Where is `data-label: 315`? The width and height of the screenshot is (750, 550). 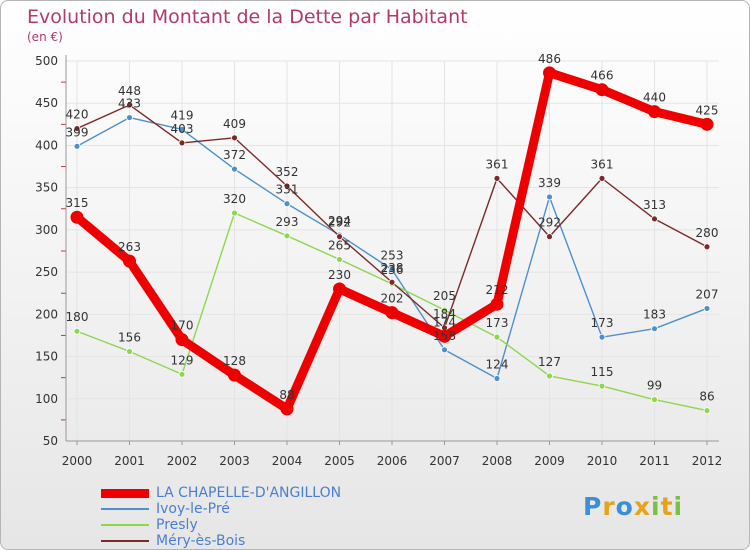 data-label: 315 is located at coordinates (77, 203).